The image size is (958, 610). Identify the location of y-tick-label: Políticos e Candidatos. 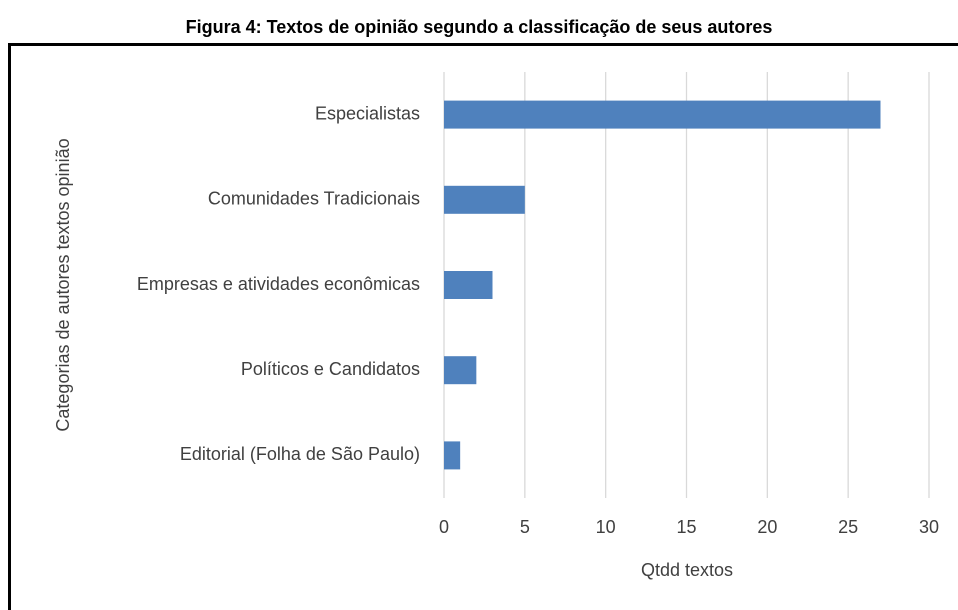
(330, 369).